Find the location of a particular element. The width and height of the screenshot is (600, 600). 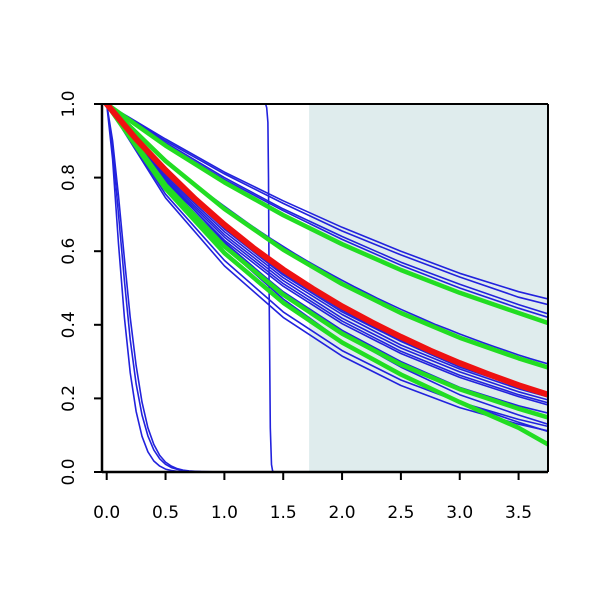

y-tick-label: 0.6 is located at coordinates (69, 251).